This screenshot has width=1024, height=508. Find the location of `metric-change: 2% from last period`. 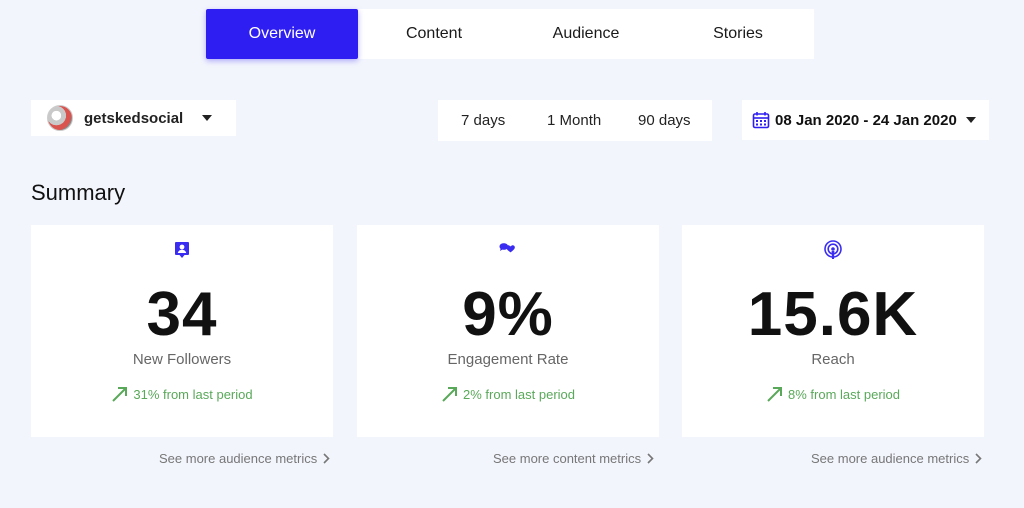

metric-change: 2% from last period is located at coordinates (508, 394).